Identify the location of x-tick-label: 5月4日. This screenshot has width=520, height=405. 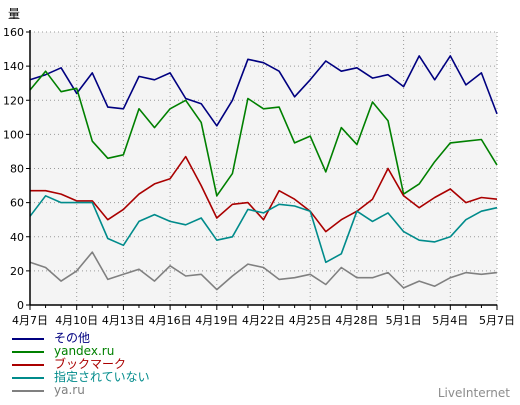
(450, 320).